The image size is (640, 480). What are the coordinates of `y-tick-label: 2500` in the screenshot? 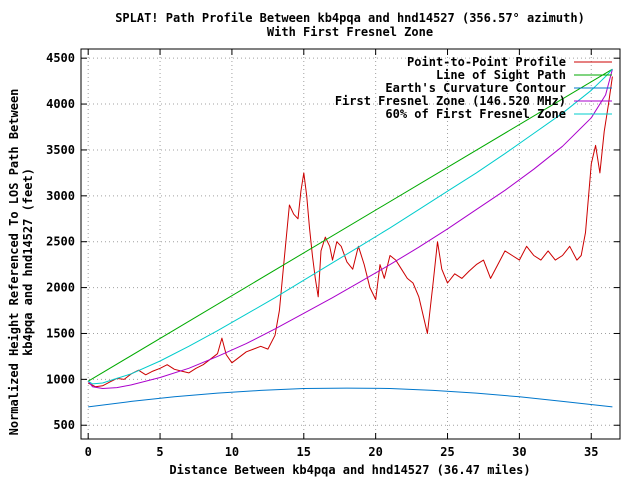 It's located at (60, 242).